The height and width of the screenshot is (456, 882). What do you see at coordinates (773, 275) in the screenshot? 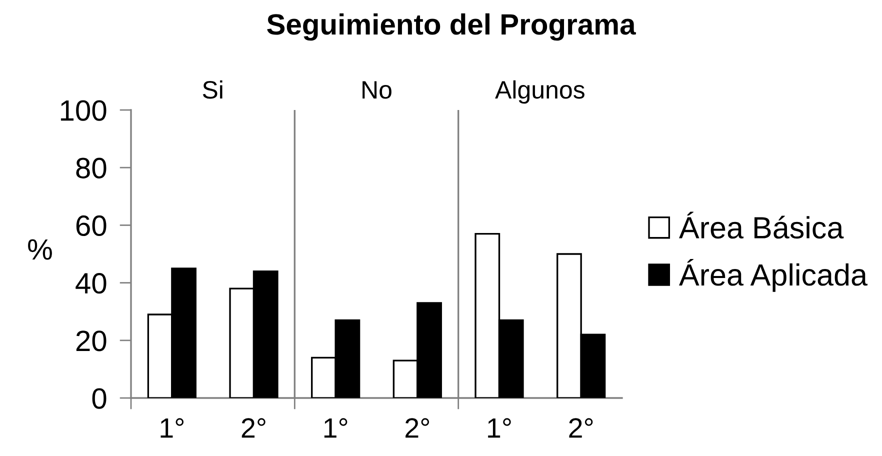
I see `legend-label: Área Aplicada` at bounding box center [773, 275].